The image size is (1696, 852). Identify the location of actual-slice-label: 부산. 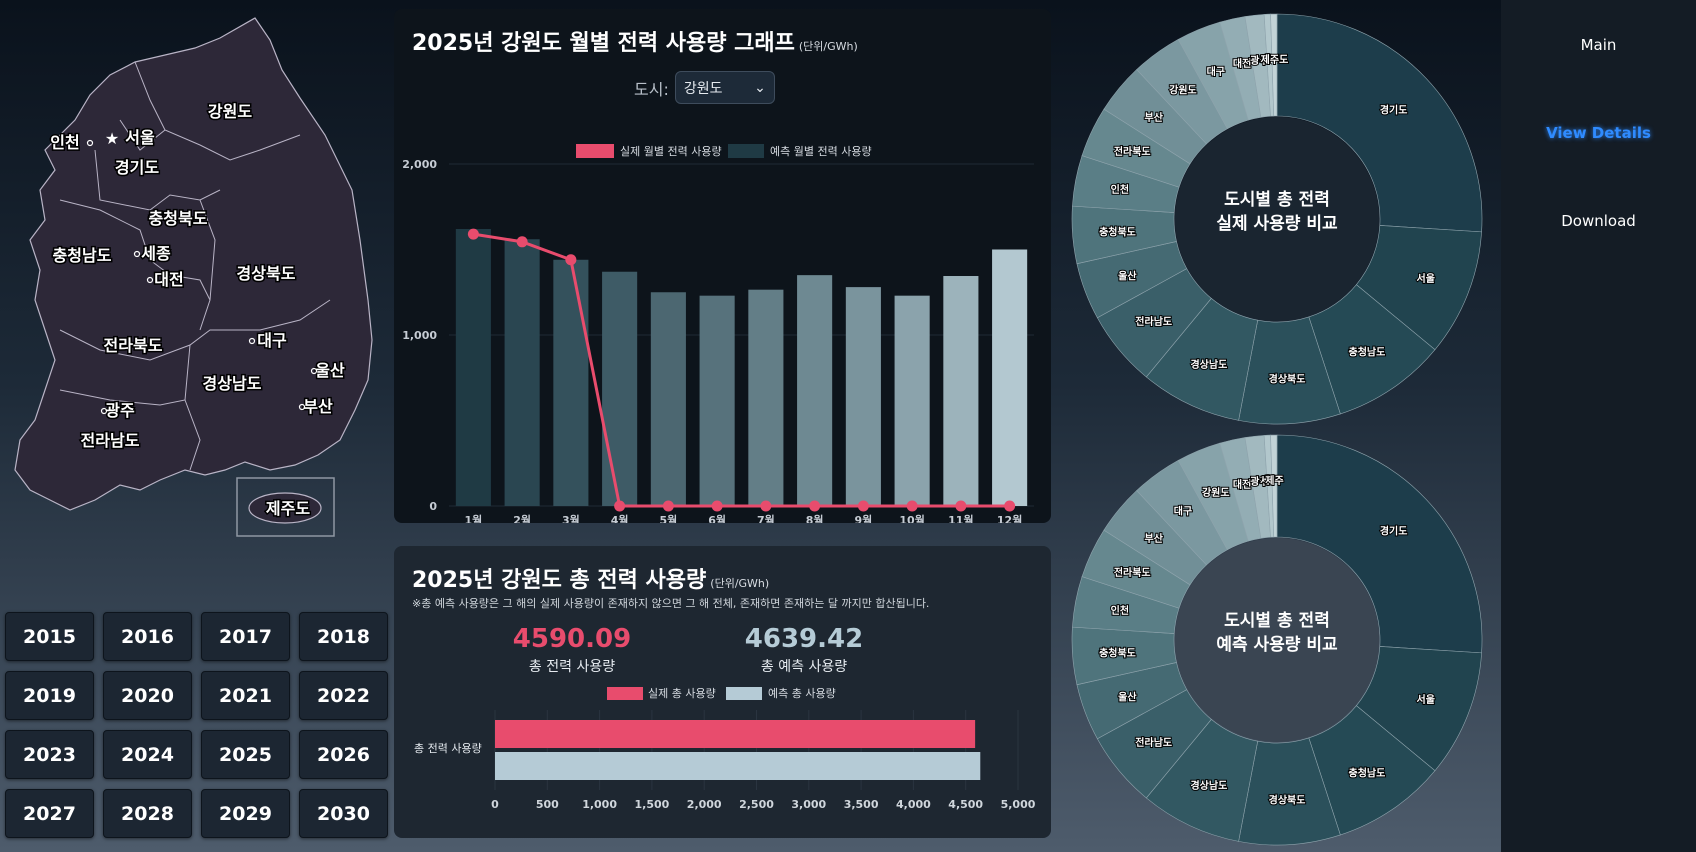
(1154, 117).